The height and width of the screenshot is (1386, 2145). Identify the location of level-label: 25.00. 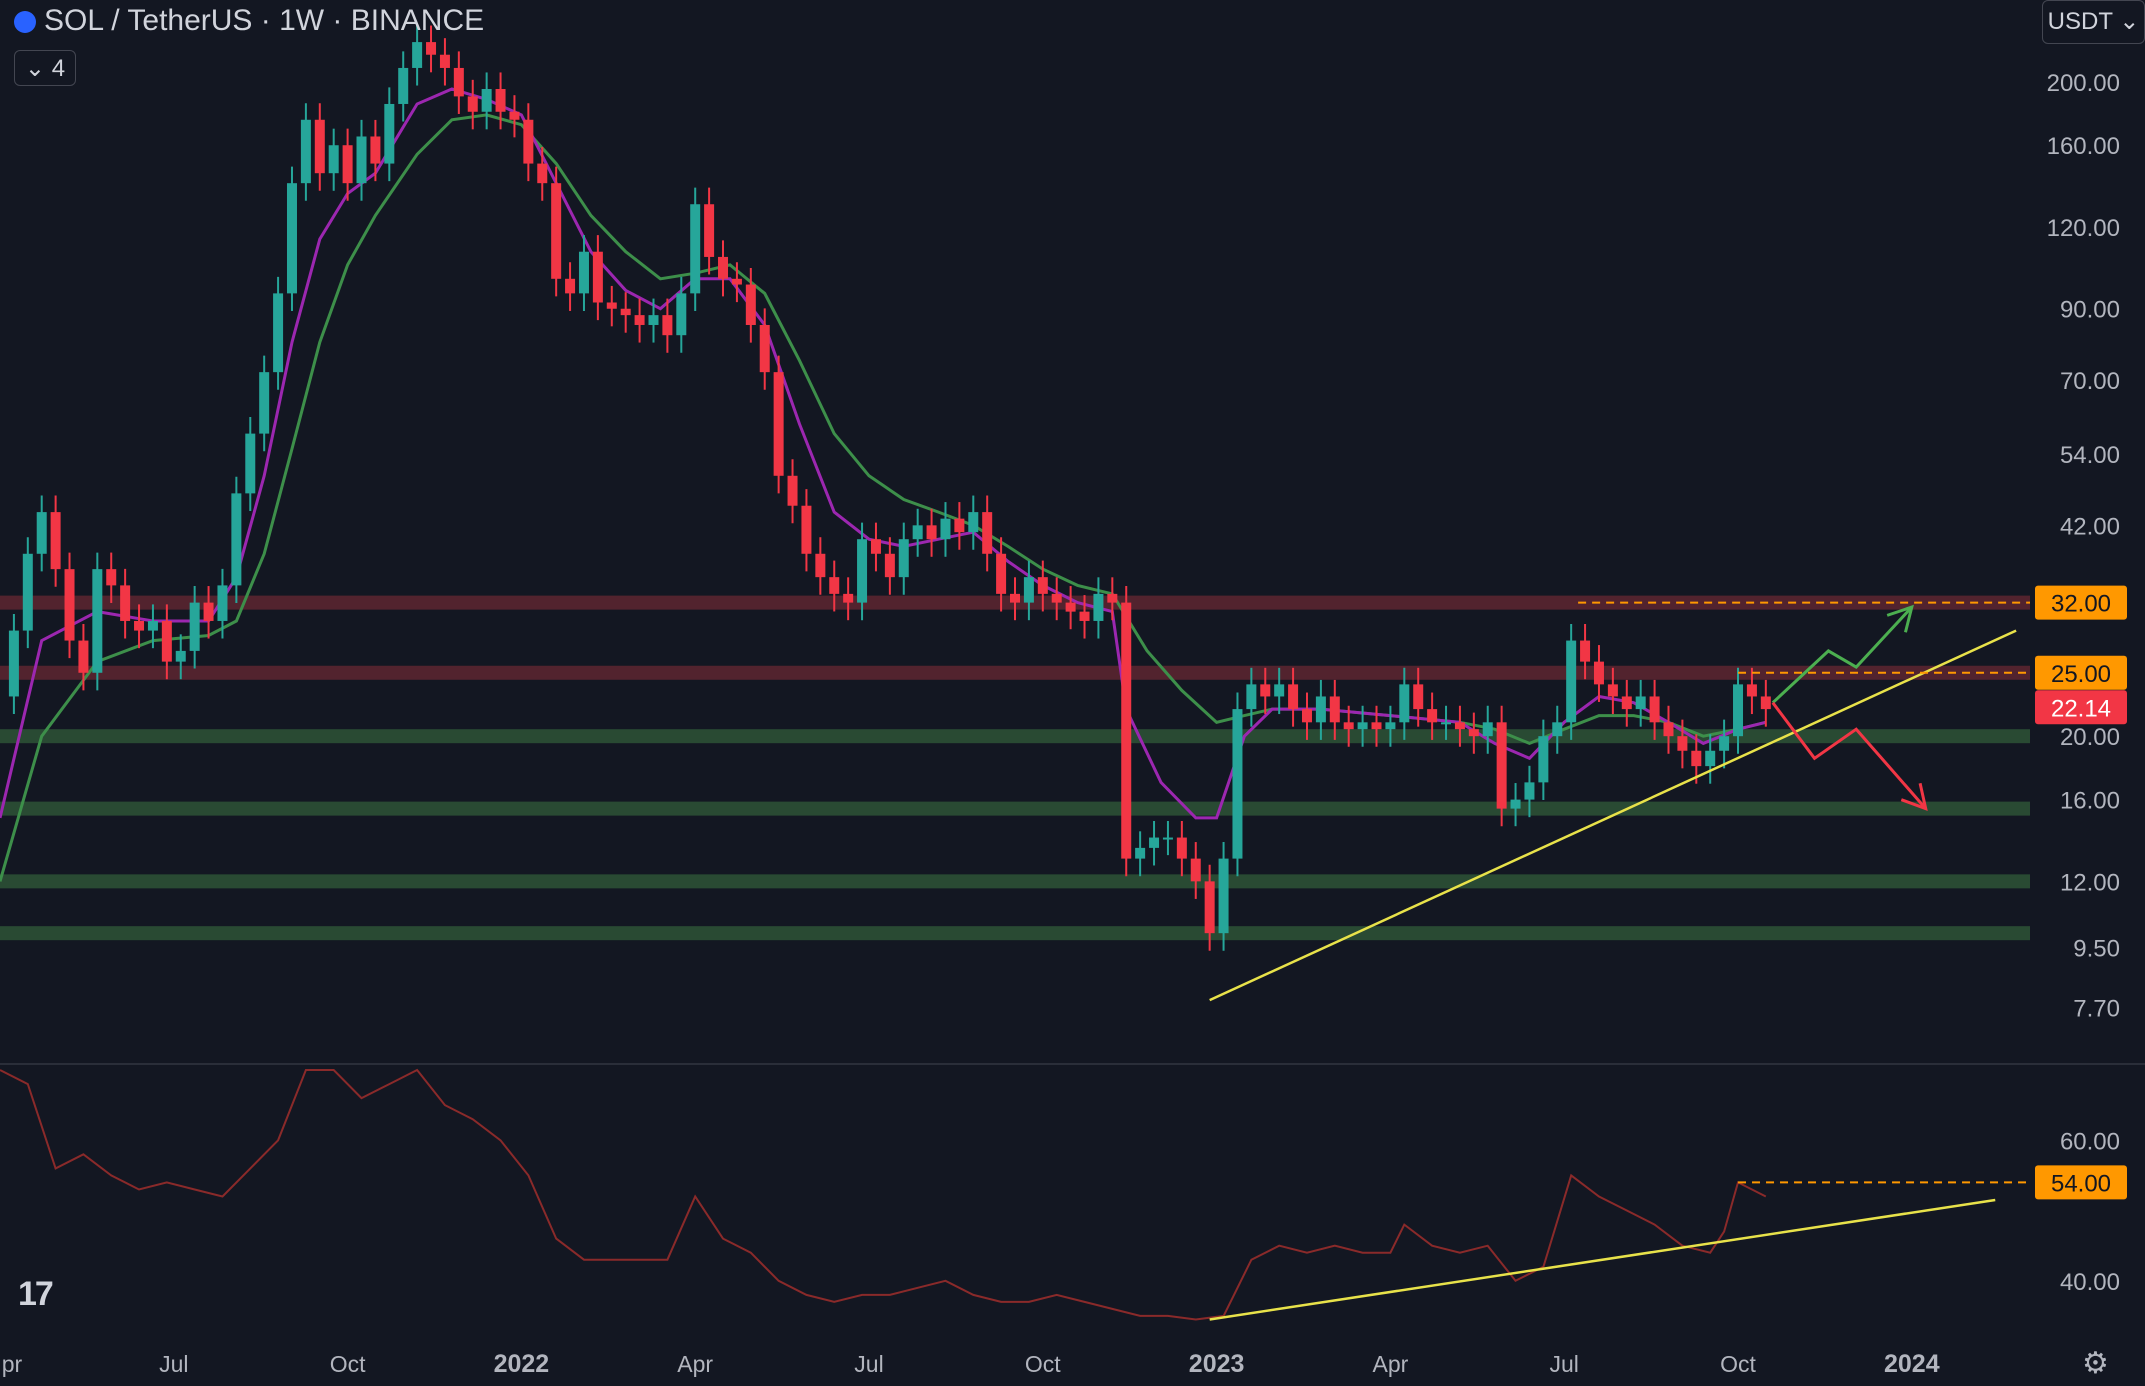
(2081, 674).